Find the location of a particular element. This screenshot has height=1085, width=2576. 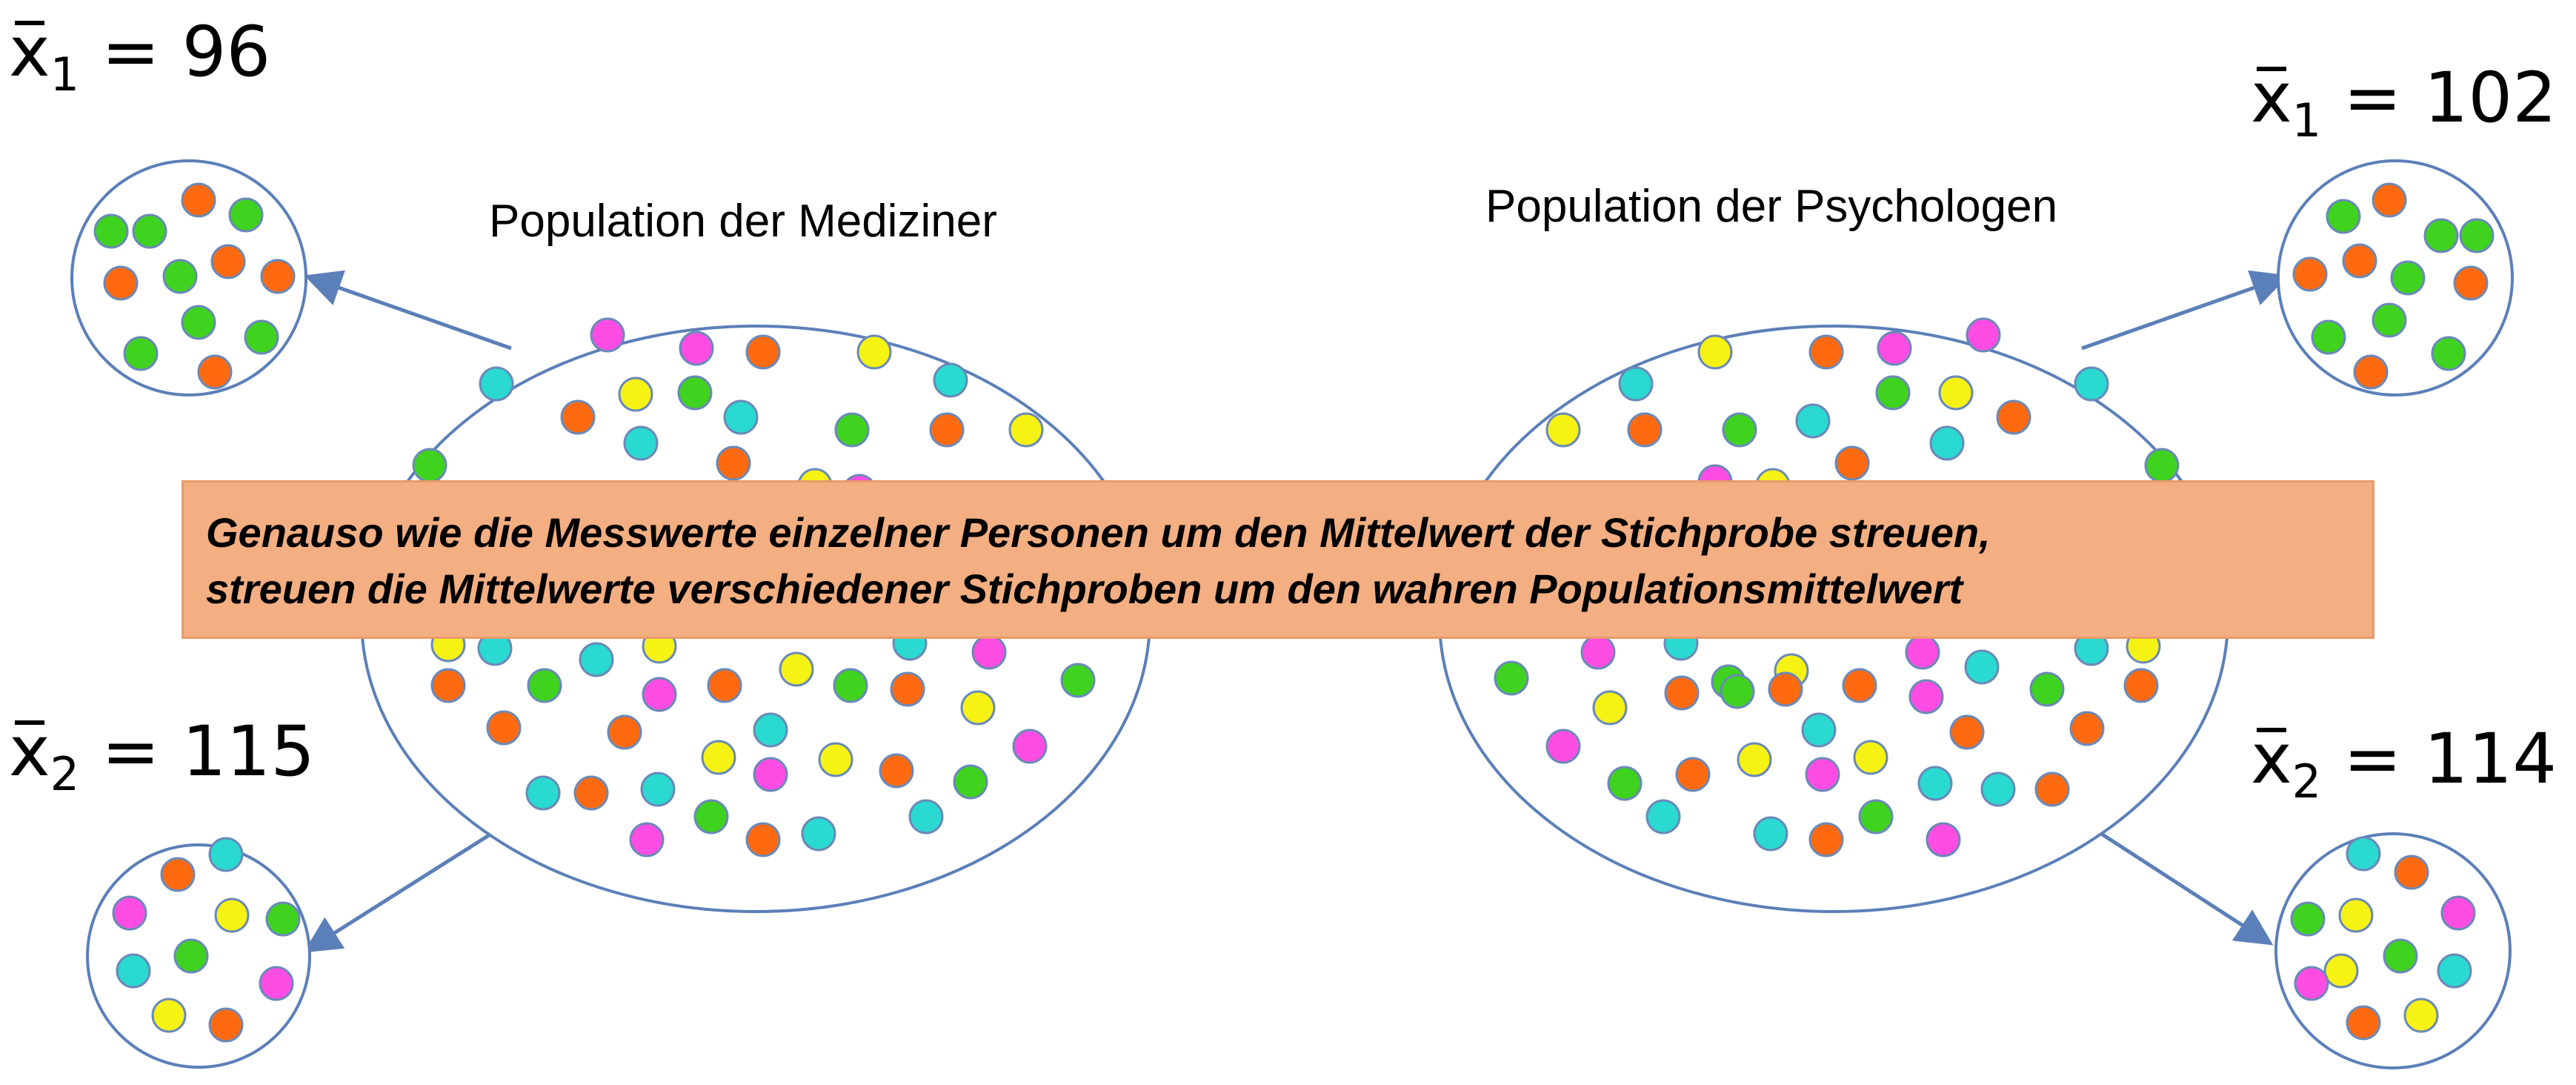

mean-value: = 102 is located at coordinates (2450, 98).